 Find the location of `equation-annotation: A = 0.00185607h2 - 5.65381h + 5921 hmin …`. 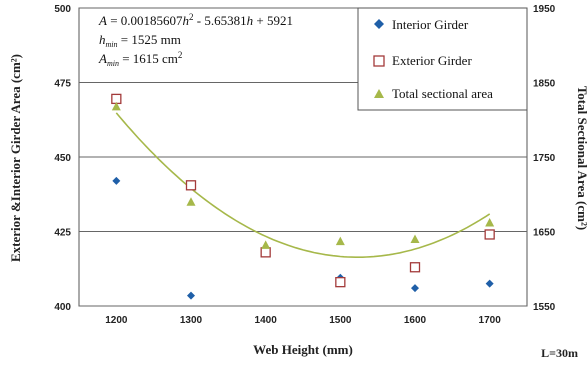

equation-annotation: A = 0.00185607h2 - 5.65381h + 5921 hmin … is located at coordinates (195, 40).